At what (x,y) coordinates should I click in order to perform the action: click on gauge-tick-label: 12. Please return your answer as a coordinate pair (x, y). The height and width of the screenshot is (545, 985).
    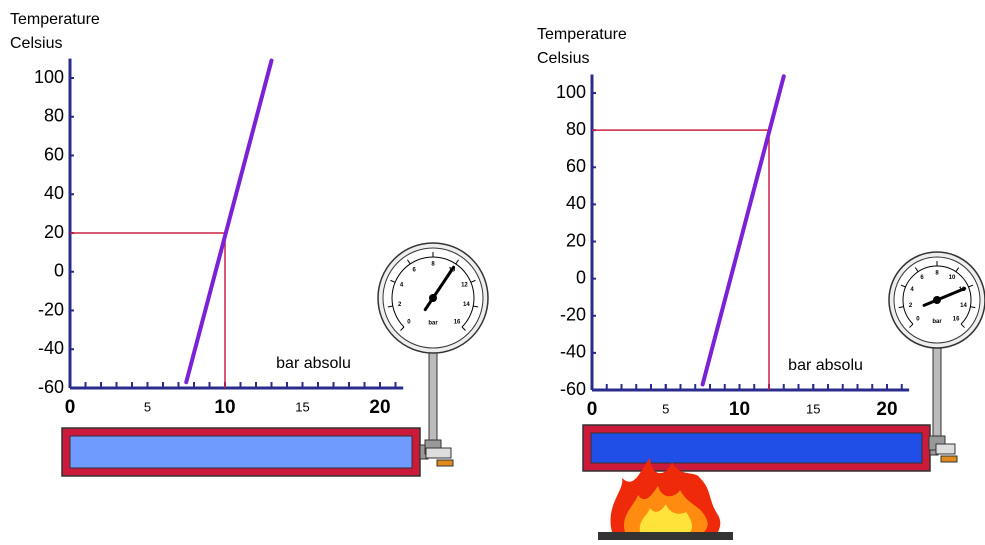
    Looking at the image, I should click on (464, 286).